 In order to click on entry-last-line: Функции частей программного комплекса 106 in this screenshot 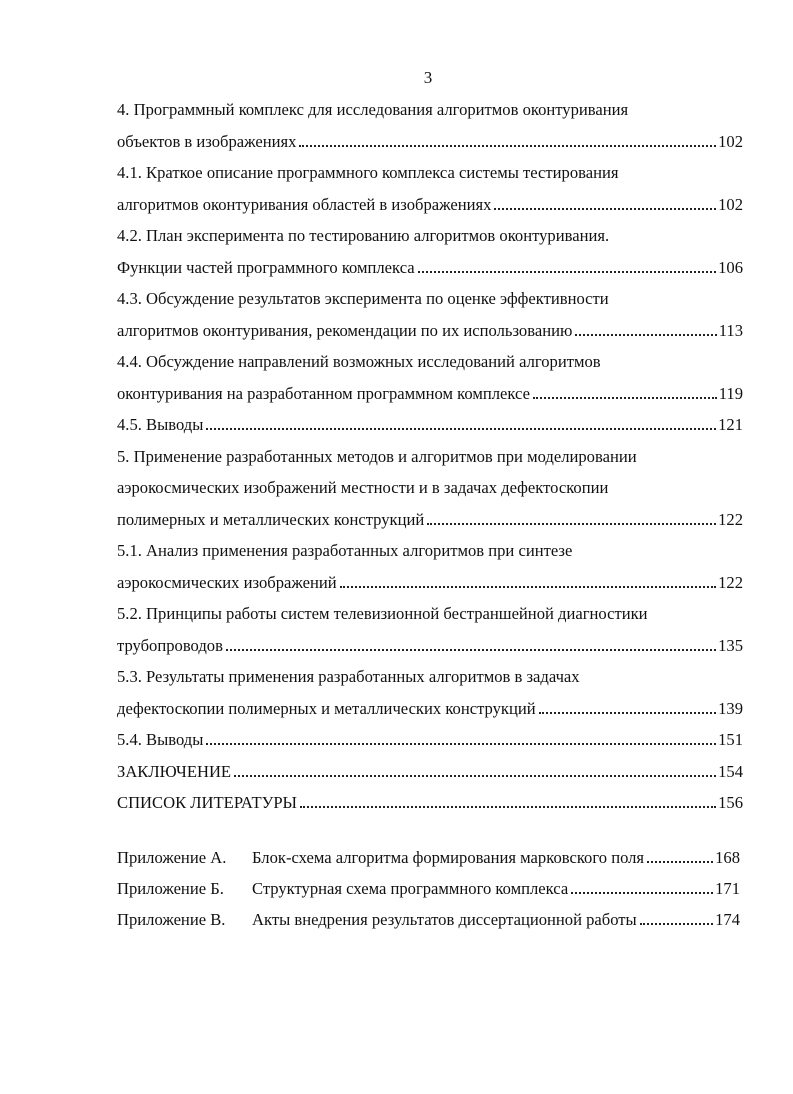, I will do `click(430, 268)`.